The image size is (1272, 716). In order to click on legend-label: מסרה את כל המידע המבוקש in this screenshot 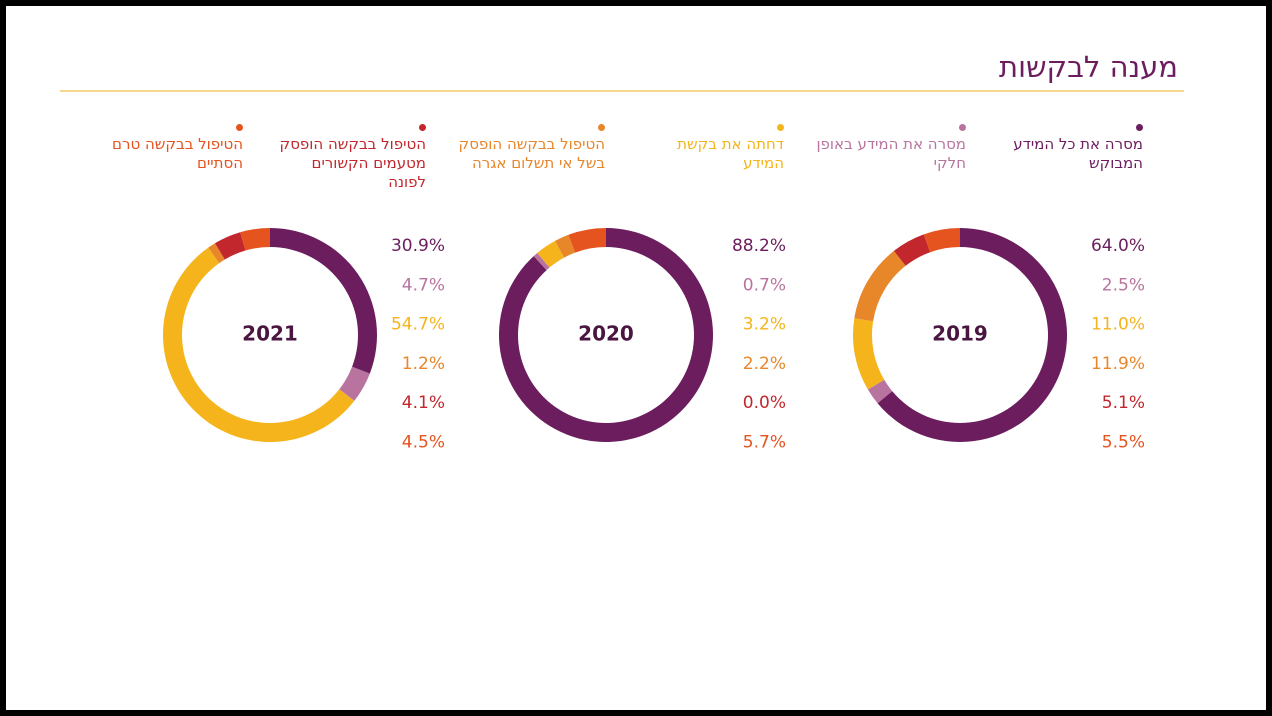, I will do `click(1078, 153)`.